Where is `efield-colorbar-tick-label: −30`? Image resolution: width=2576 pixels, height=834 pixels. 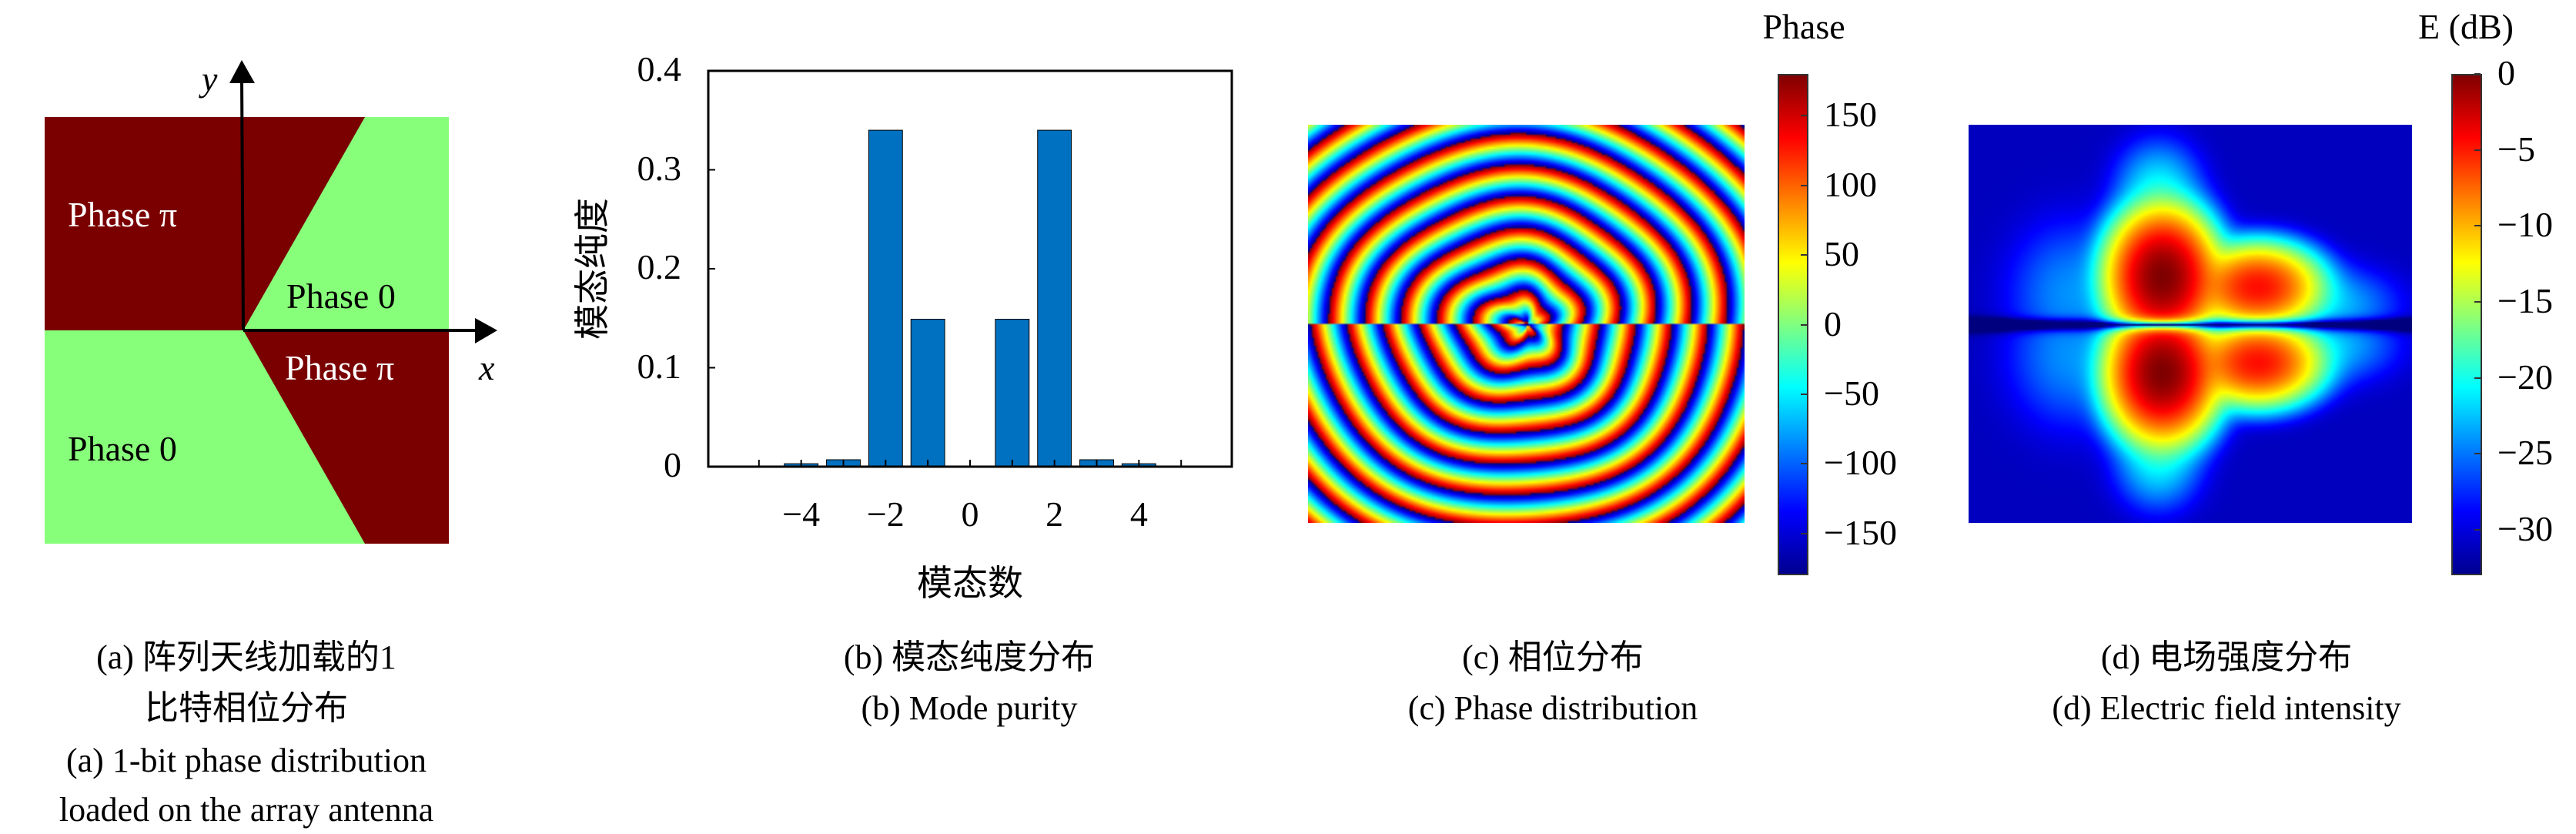 efield-colorbar-tick-label: −30 is located at coordinates (2525, 528).